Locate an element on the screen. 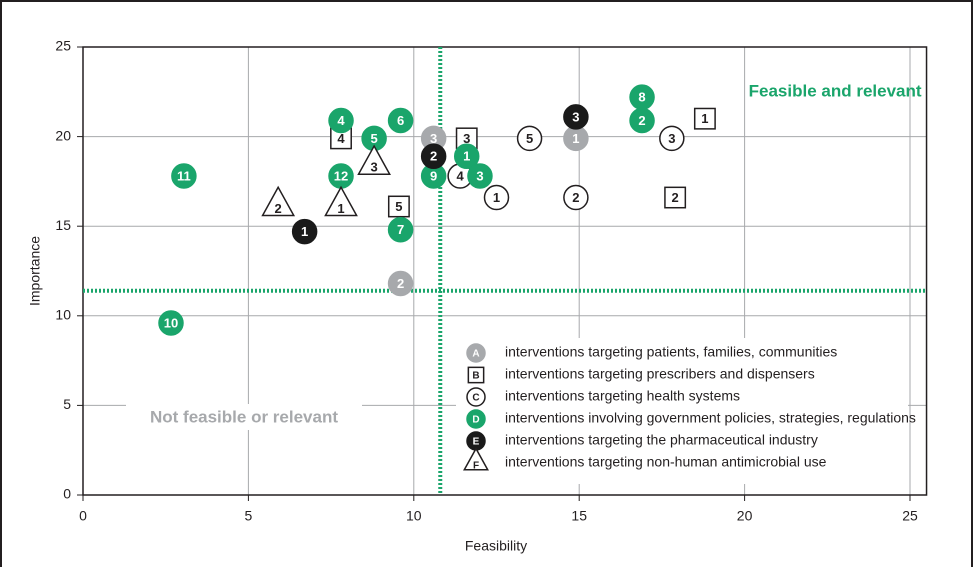 This screenshot has width=973, height=572. point-label: 12 is located at coordinates (341, 175).